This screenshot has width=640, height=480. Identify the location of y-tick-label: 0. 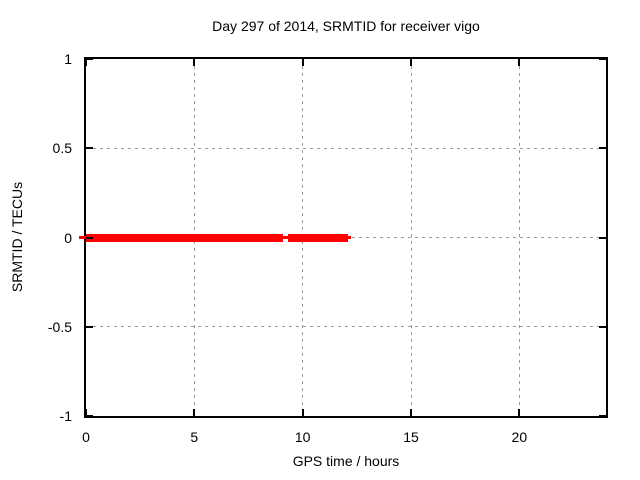
(68, 237).